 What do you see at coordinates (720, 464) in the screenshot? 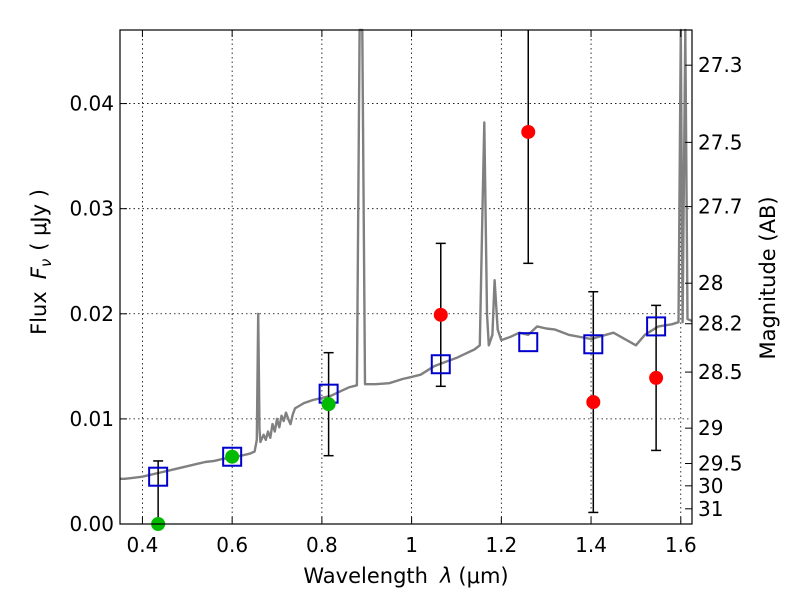
I see `magnitude-tick-label: 29.5` at bounding box center [720, 464].